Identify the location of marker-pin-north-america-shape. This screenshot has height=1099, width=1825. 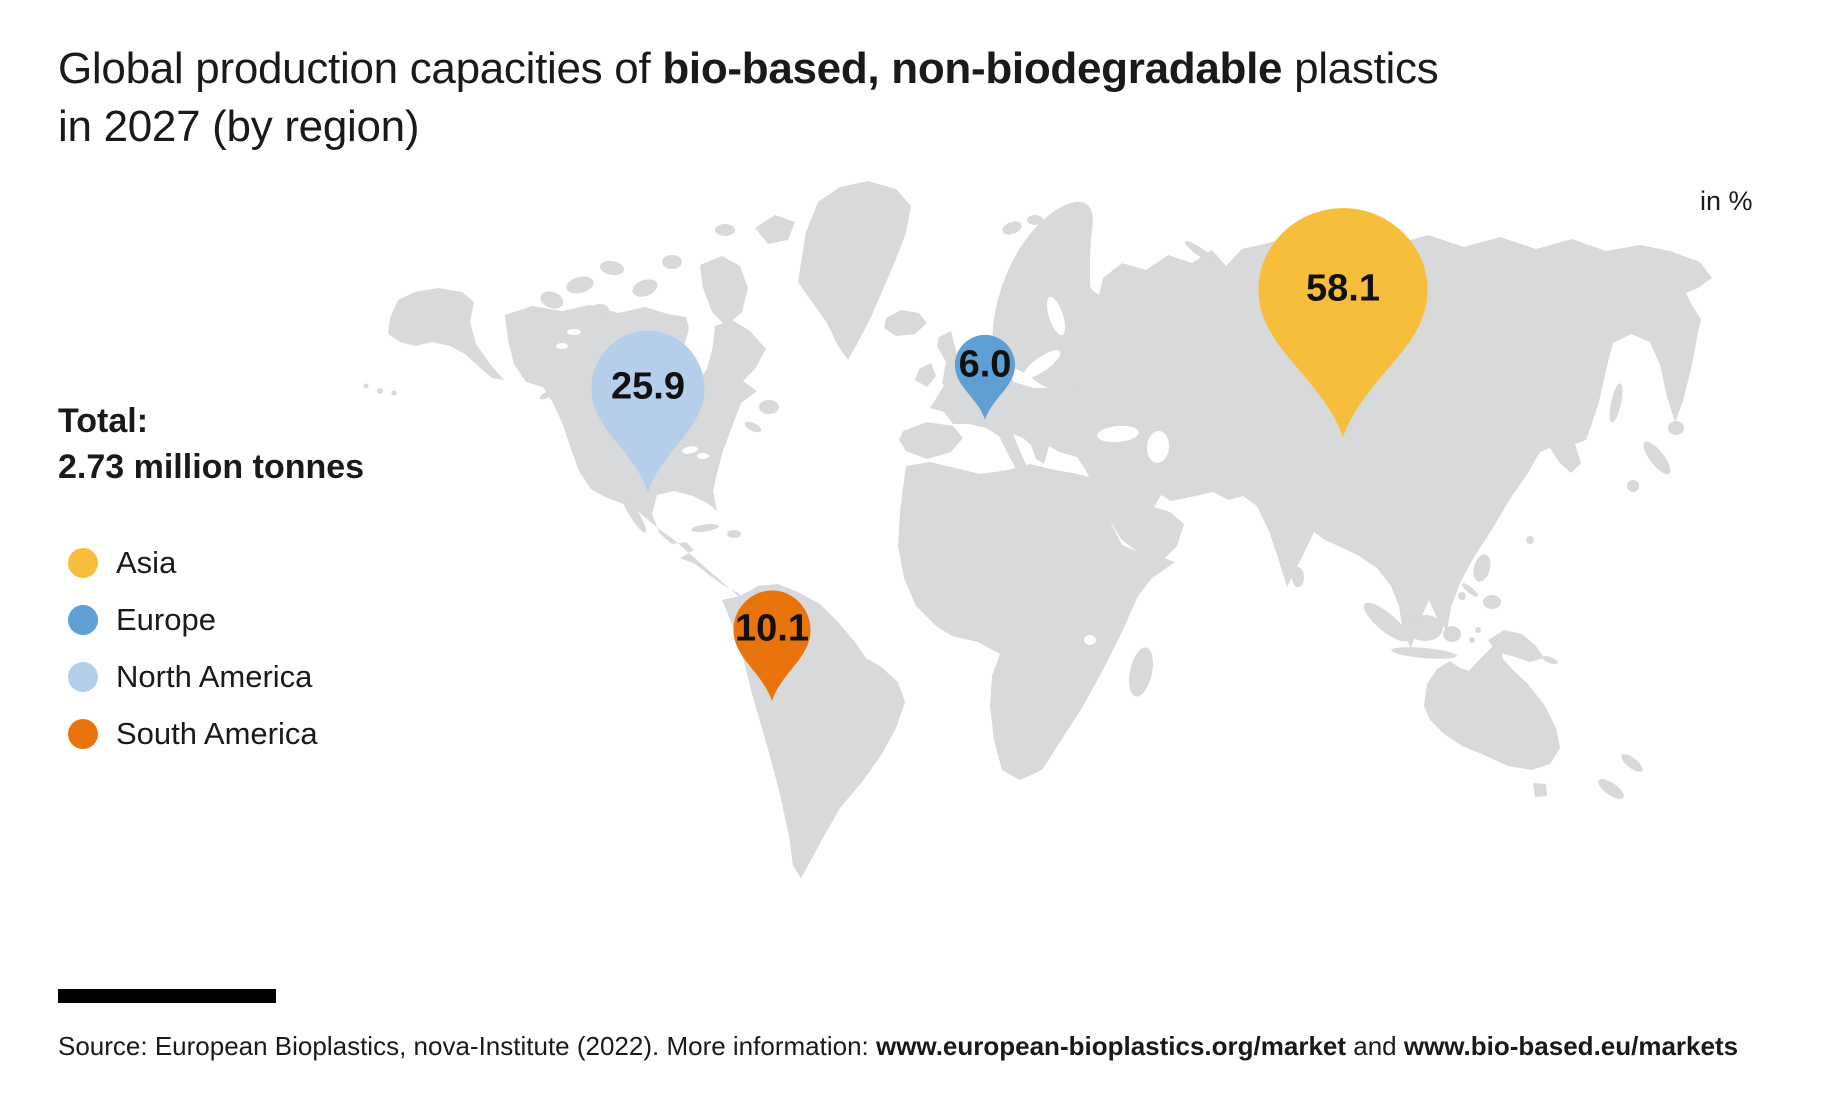
(648, 411).